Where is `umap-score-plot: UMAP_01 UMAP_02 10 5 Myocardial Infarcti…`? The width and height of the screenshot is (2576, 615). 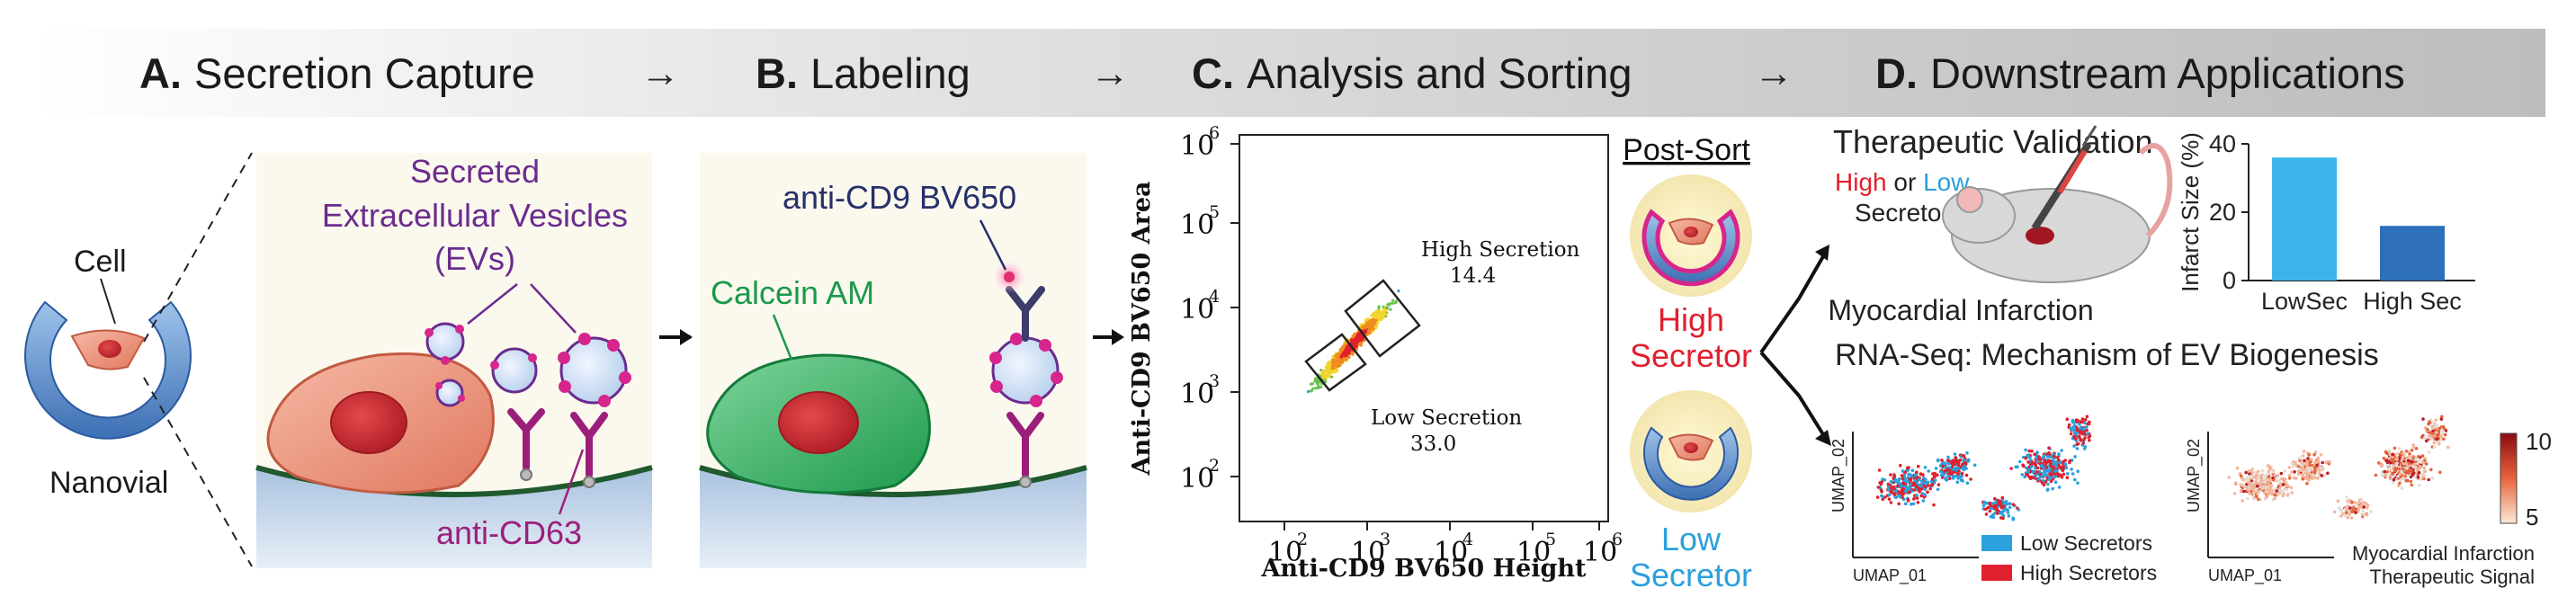 umap-score-plot: UMAP_01 UMAP_02 10 5 Myocardial Infarcti… is located at coordinates (2368, 501).